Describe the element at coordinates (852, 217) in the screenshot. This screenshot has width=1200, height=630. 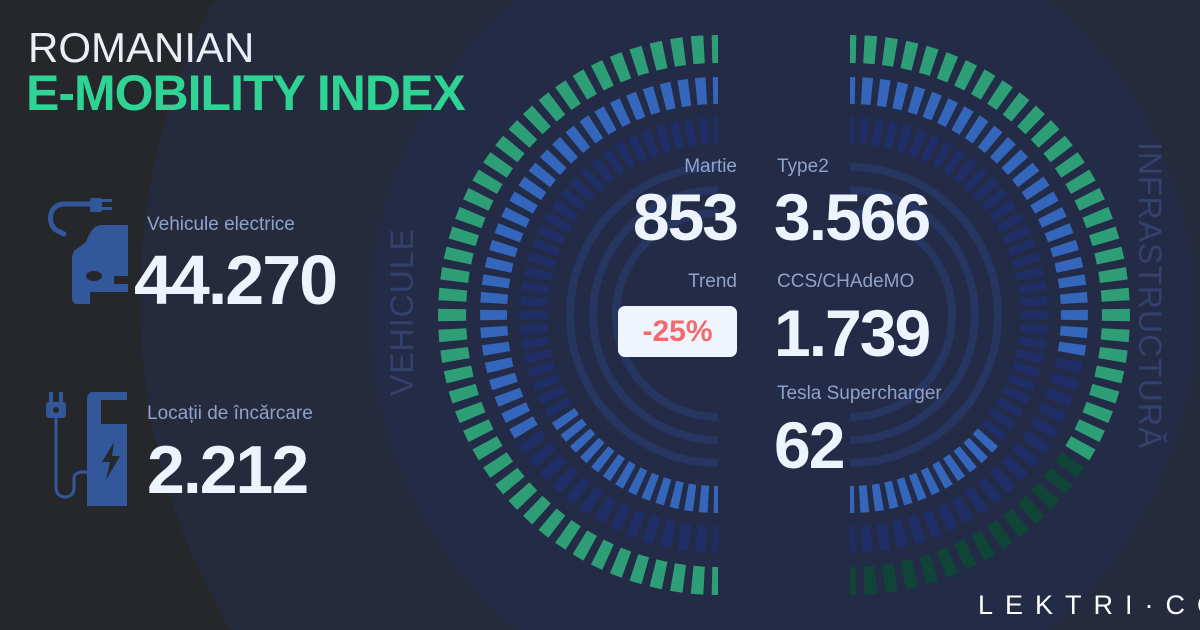
I see `type2-value: 3.566` at that location.